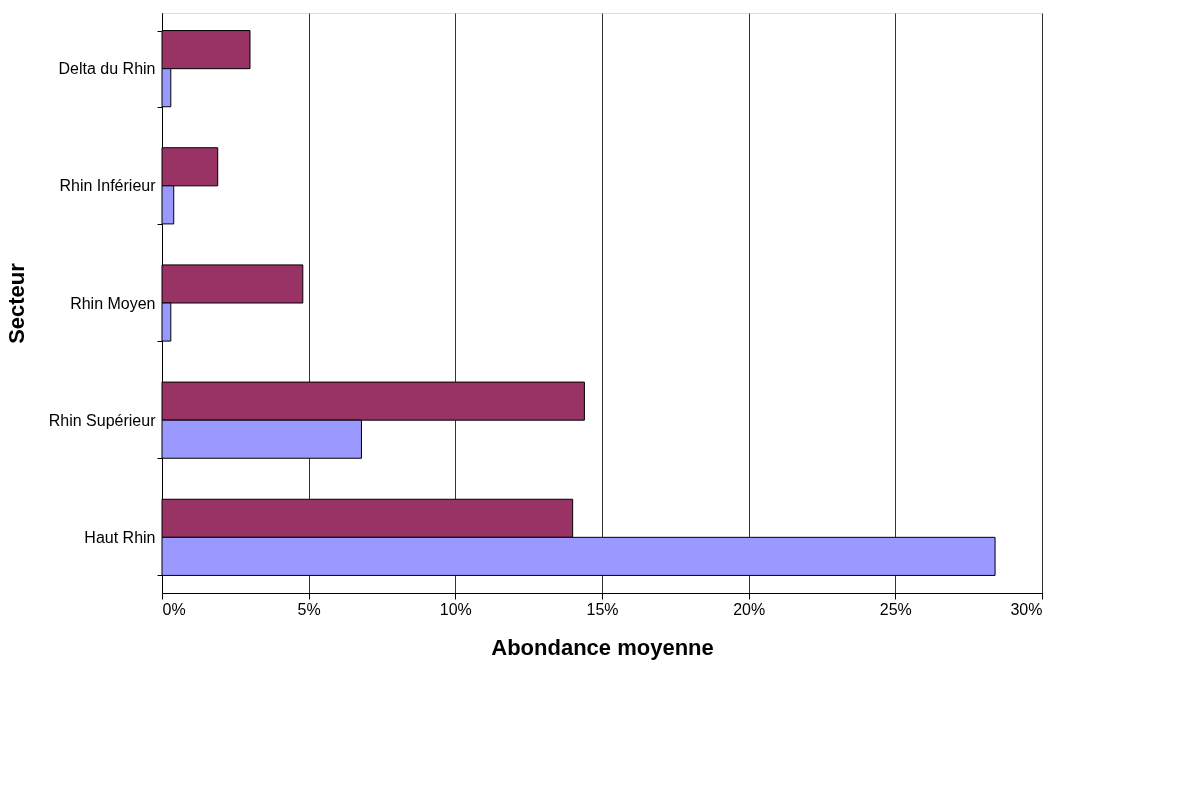 Image resolution: width=1186 pixels, height=798 pixels. I want to click on y-tick-label: Rhin Inférieur, so click(108, 186).